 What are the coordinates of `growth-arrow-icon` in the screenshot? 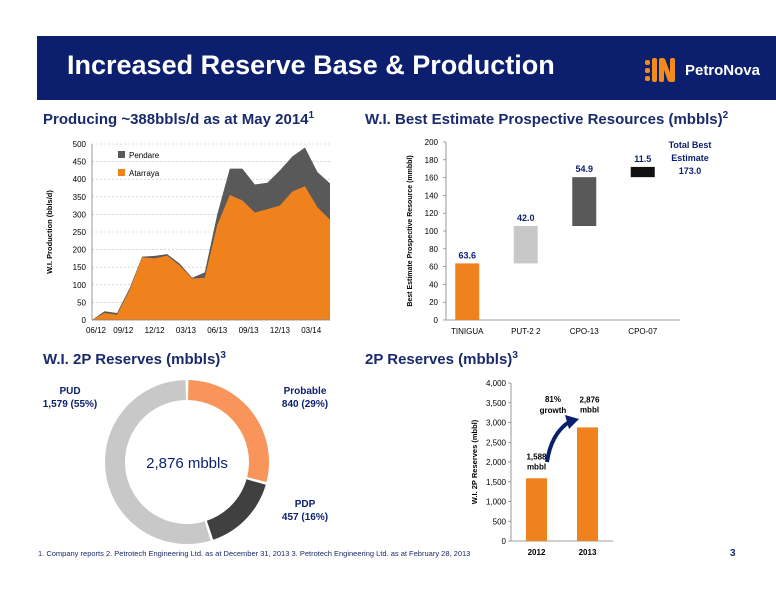 It's located at (558, 441).